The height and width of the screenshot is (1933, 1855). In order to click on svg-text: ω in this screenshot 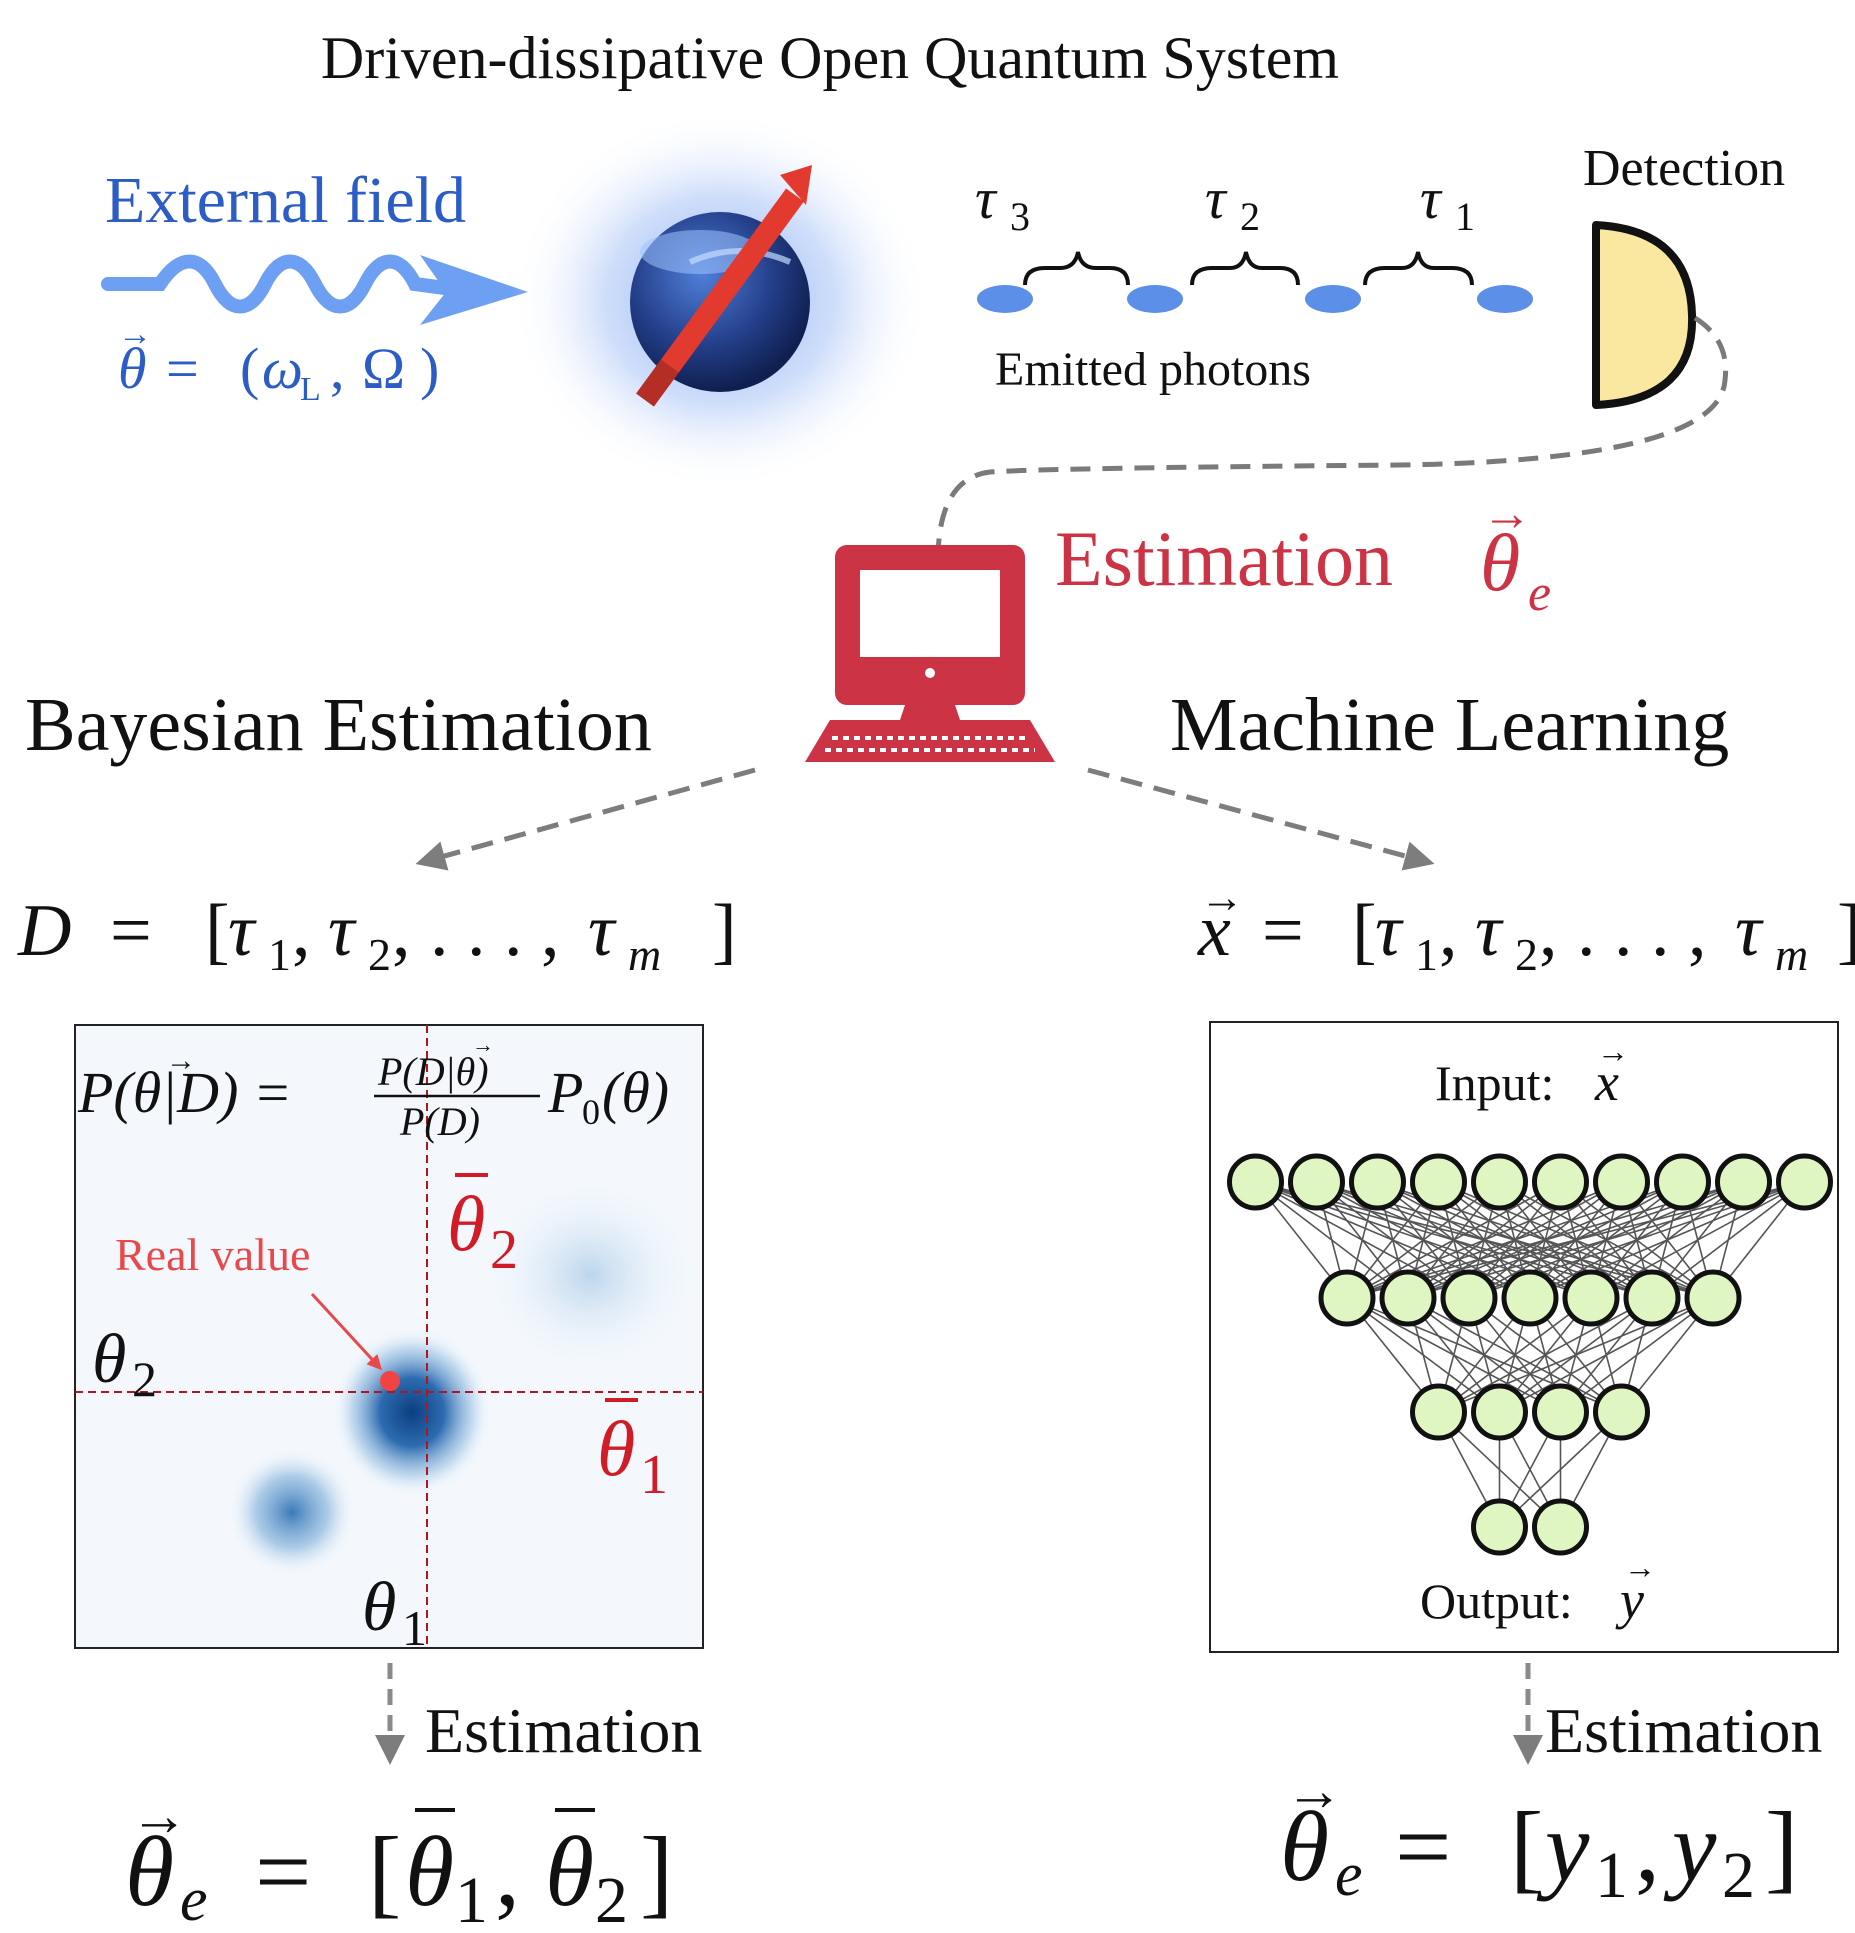, I will do `click(282, 368)`.